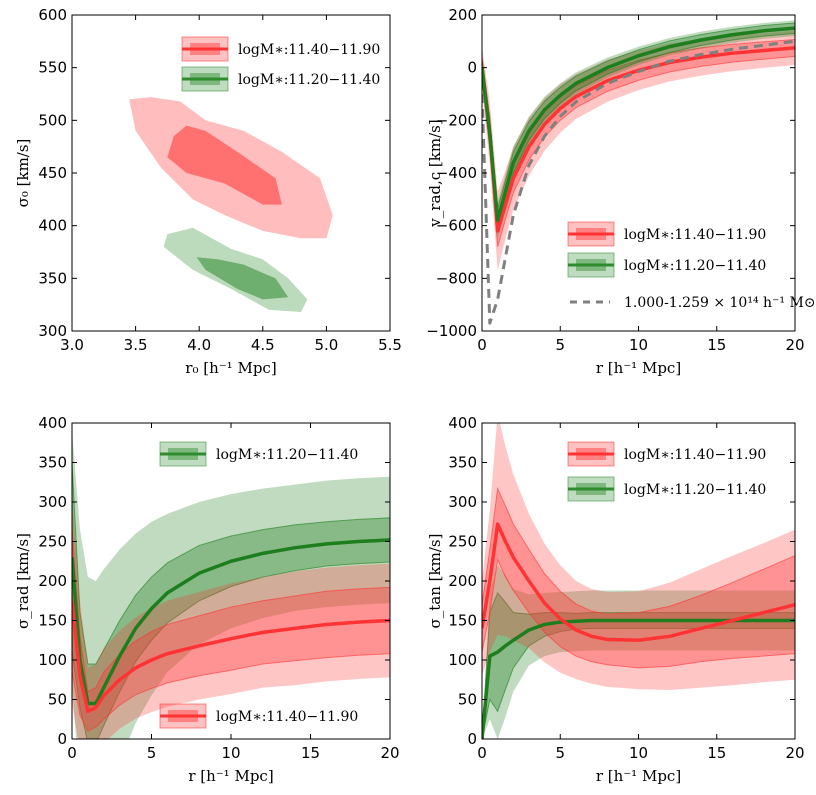 The image size is (816, 795). Describe the element at coordinates (720, 303) in the screenshot. I see `legend-label: 1.000-1.259 × 10¹⁴ h⁻¹ M⊙` at that location.